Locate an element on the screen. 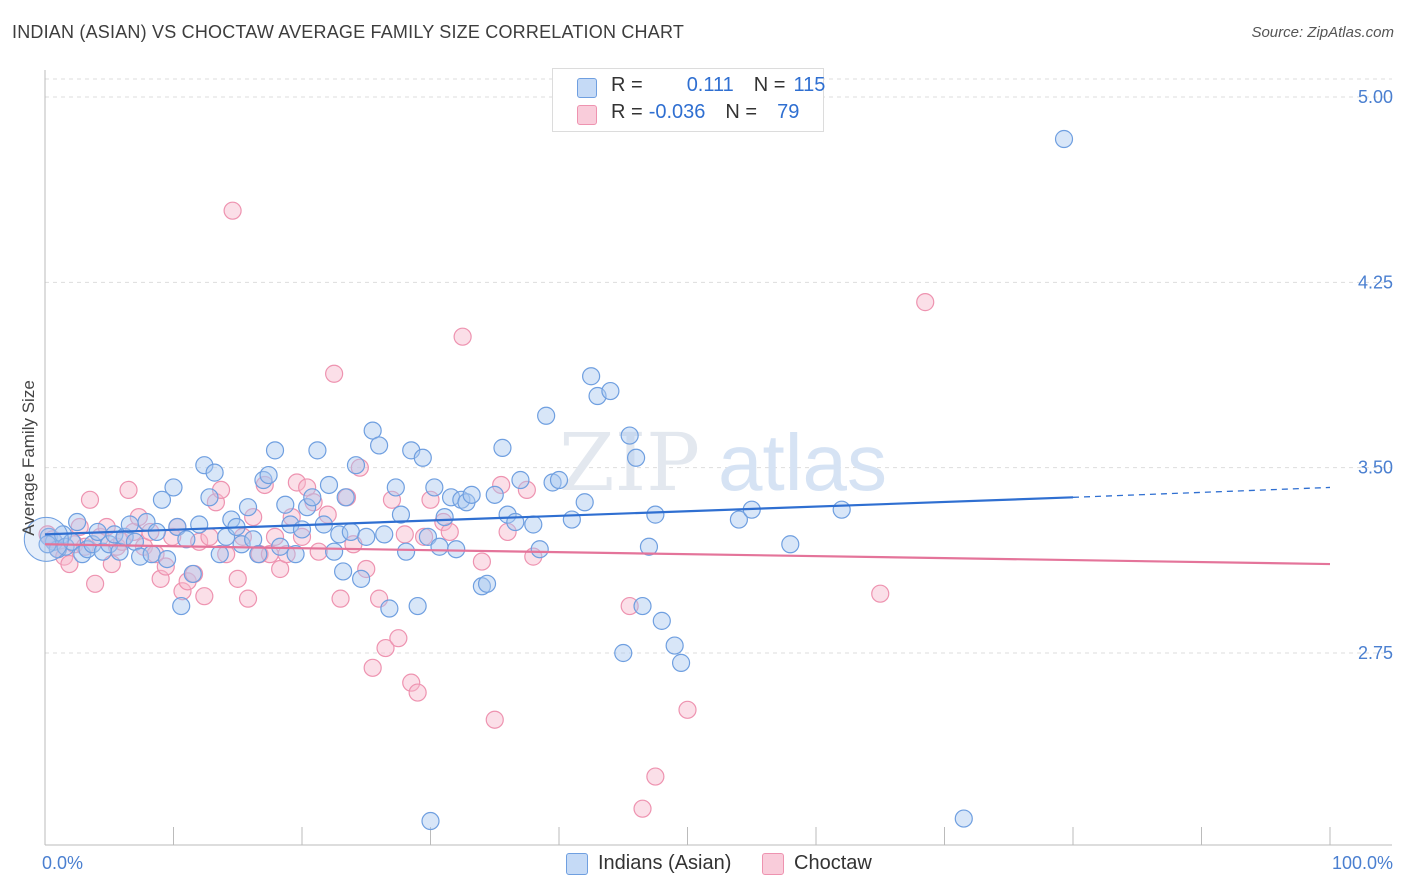  y-tick-label: 5.00 is located at coordinates (1375, 97).